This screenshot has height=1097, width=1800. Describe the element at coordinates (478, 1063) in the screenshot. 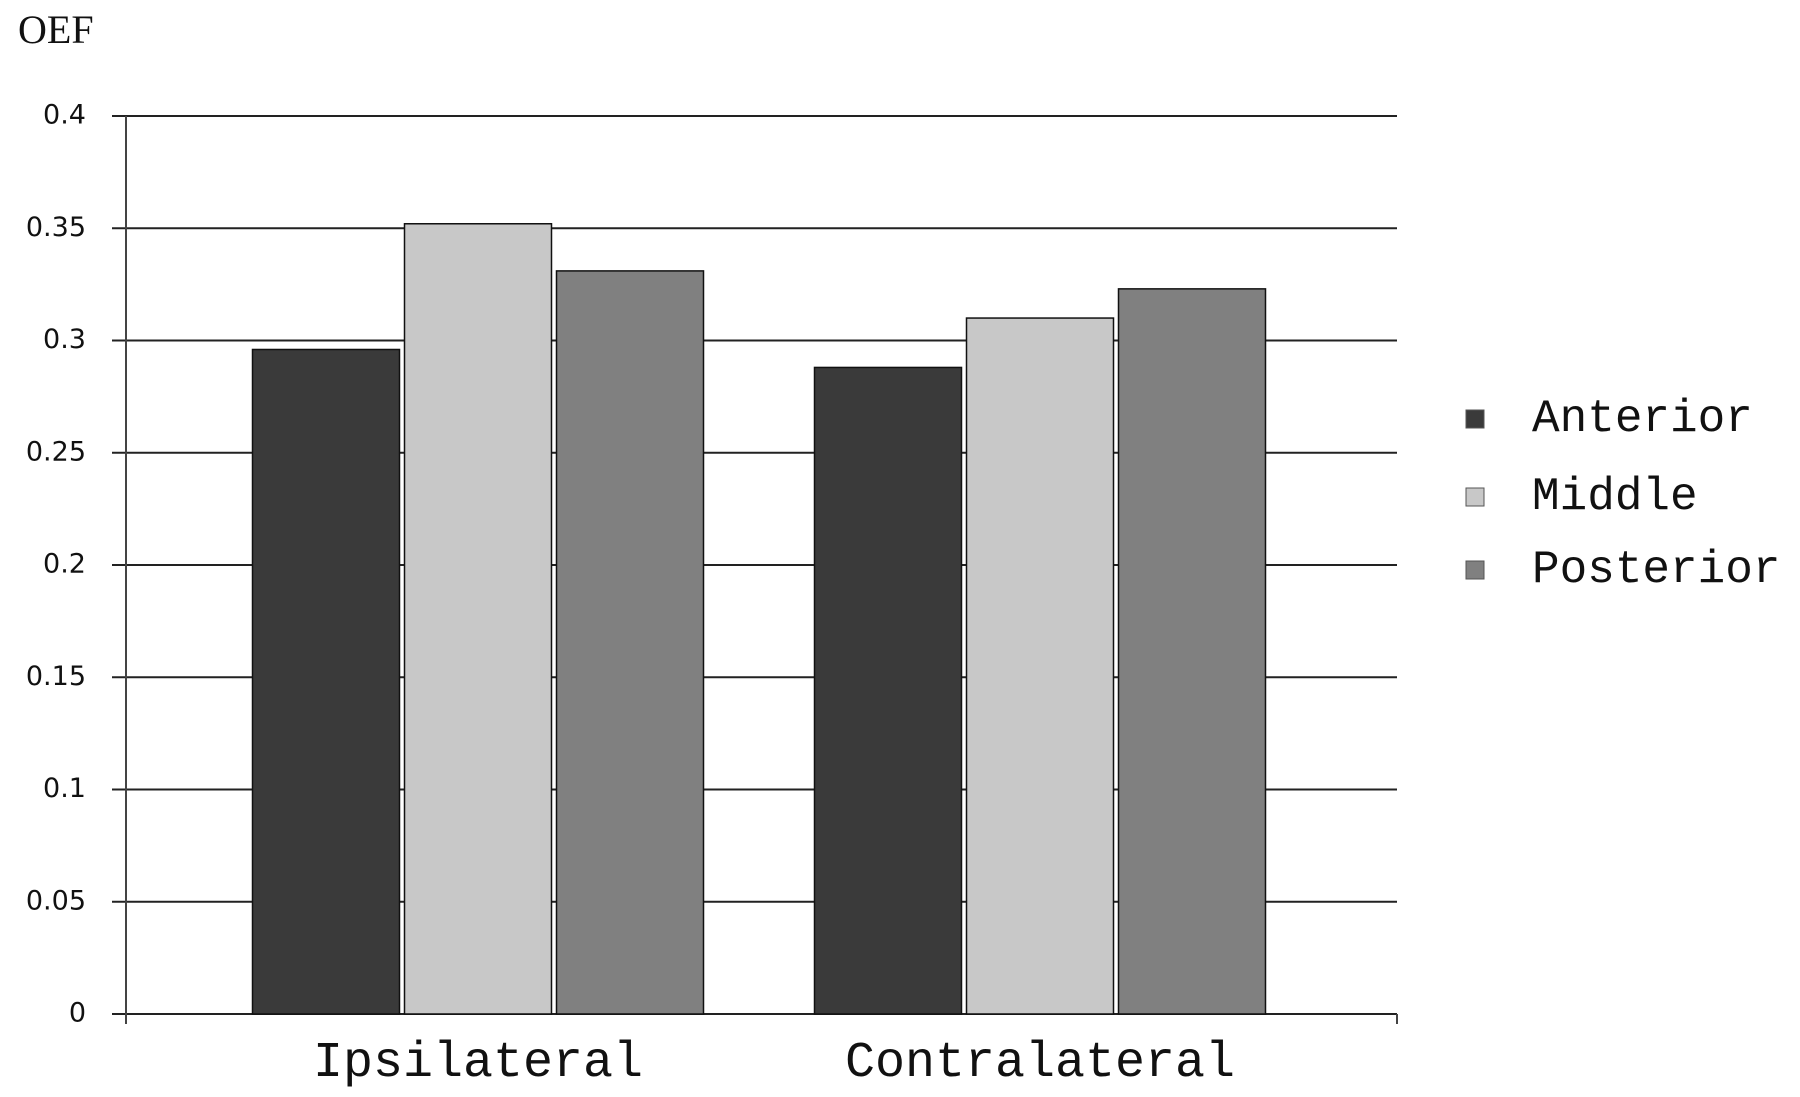

I see `x-tick-label: Ipsilateral` at that location.